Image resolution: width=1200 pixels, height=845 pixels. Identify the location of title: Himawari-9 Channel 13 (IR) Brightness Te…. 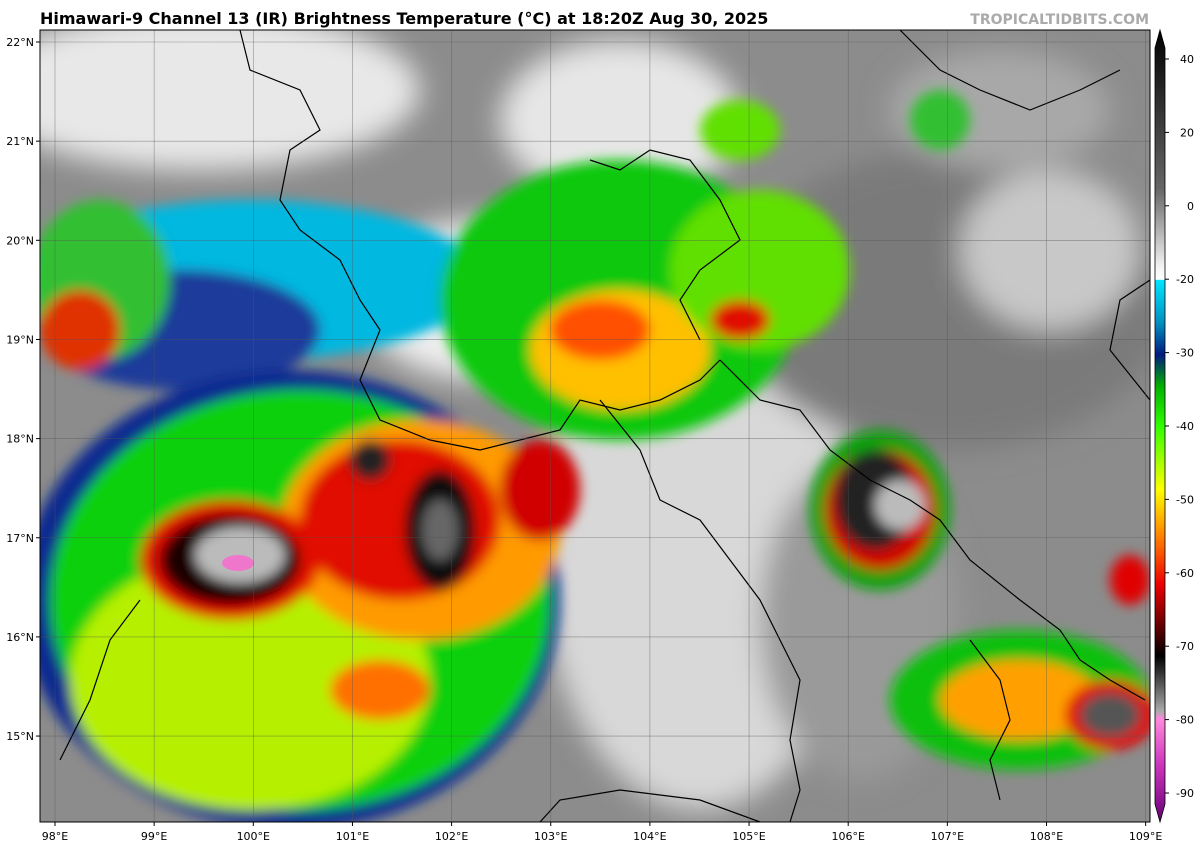
(404, 18).